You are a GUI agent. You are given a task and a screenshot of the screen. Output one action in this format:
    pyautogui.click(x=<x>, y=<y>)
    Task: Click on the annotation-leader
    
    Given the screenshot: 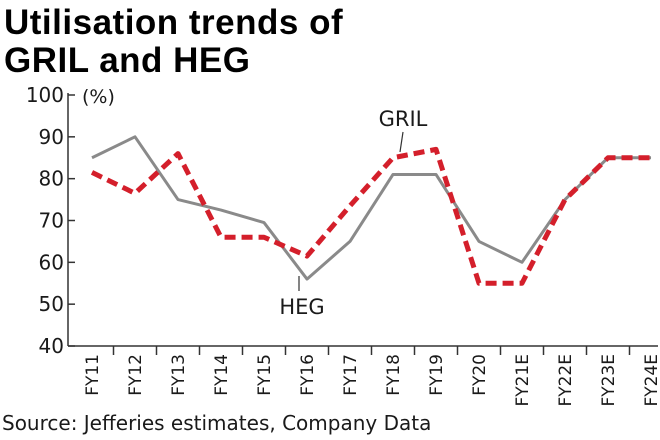 What is the action you would take?
    pyautogui.click(x=401, y=142)
    